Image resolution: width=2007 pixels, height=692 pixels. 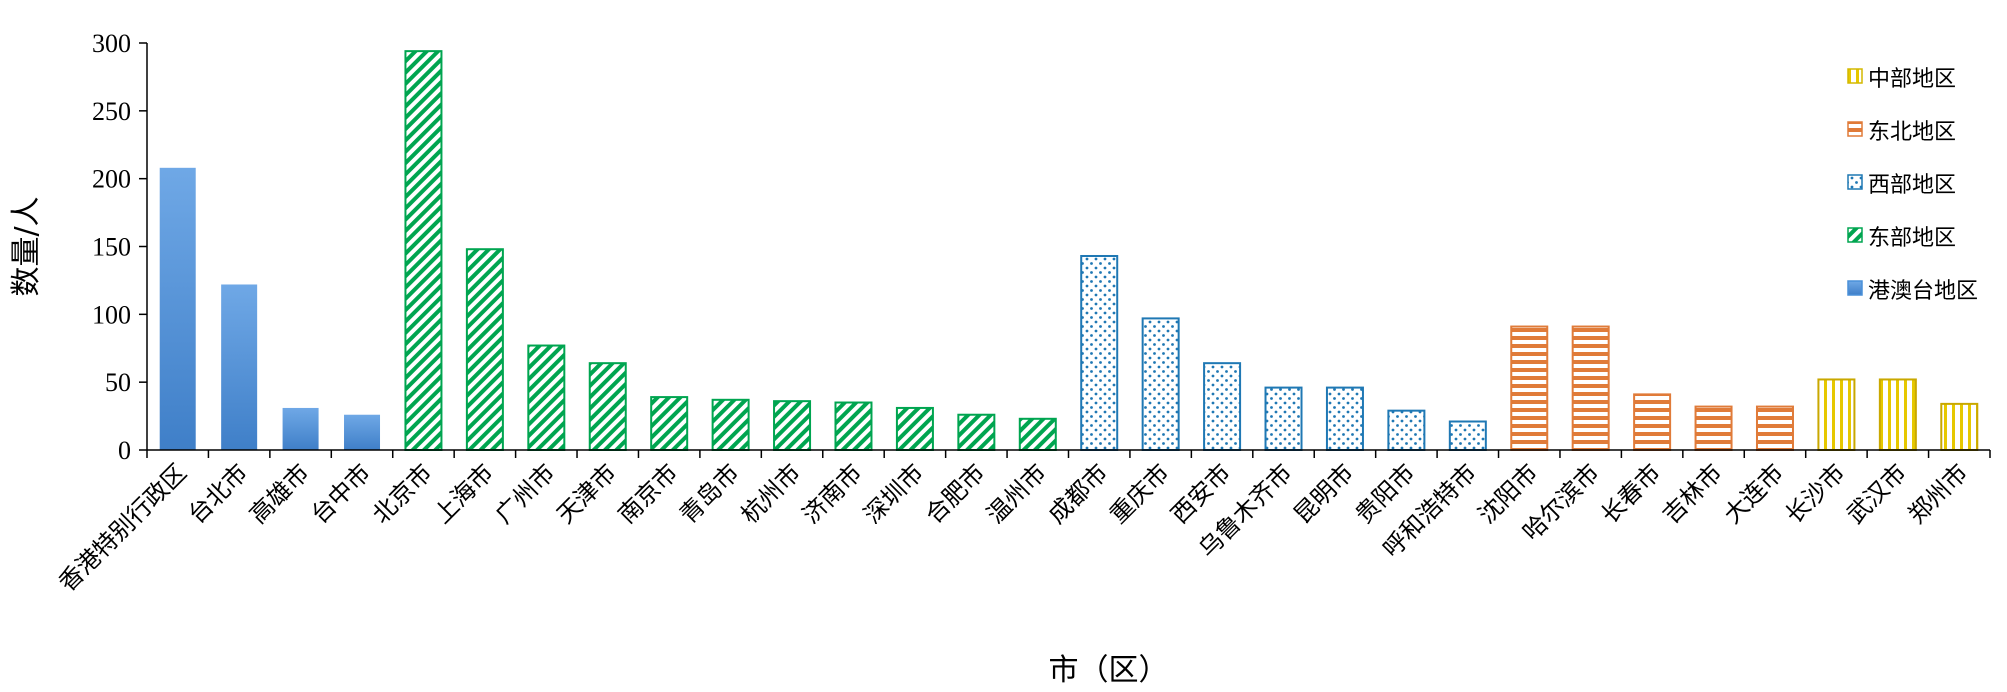 What do you see at coordinates (118, 382) in the screenshot?
I see `y-tick-label: 50` at bounding box center [118, 382].